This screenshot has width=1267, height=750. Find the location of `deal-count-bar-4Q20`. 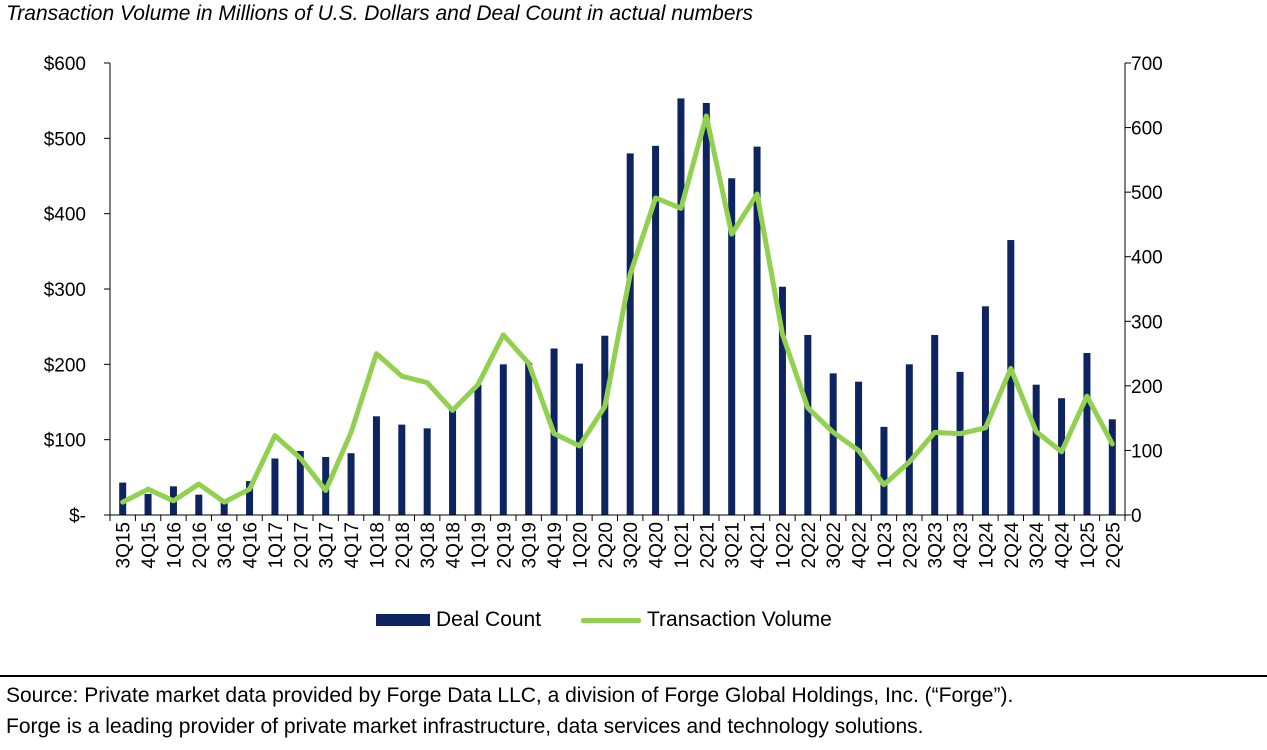

deal-count-bar-4Q20 is located at coordinates (656, 330).